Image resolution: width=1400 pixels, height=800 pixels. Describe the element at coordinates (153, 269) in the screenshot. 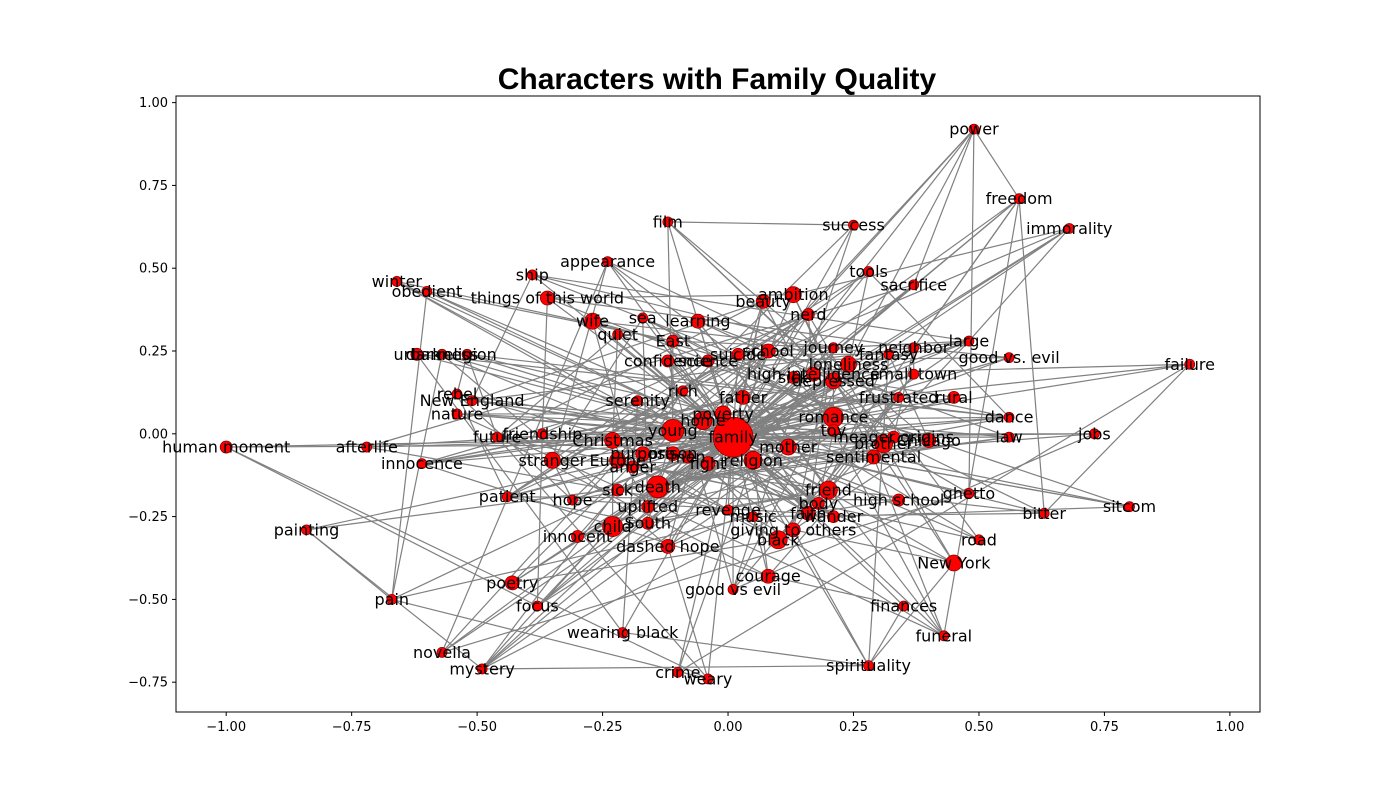

I see `y-tick-label: 0.50` at that location.